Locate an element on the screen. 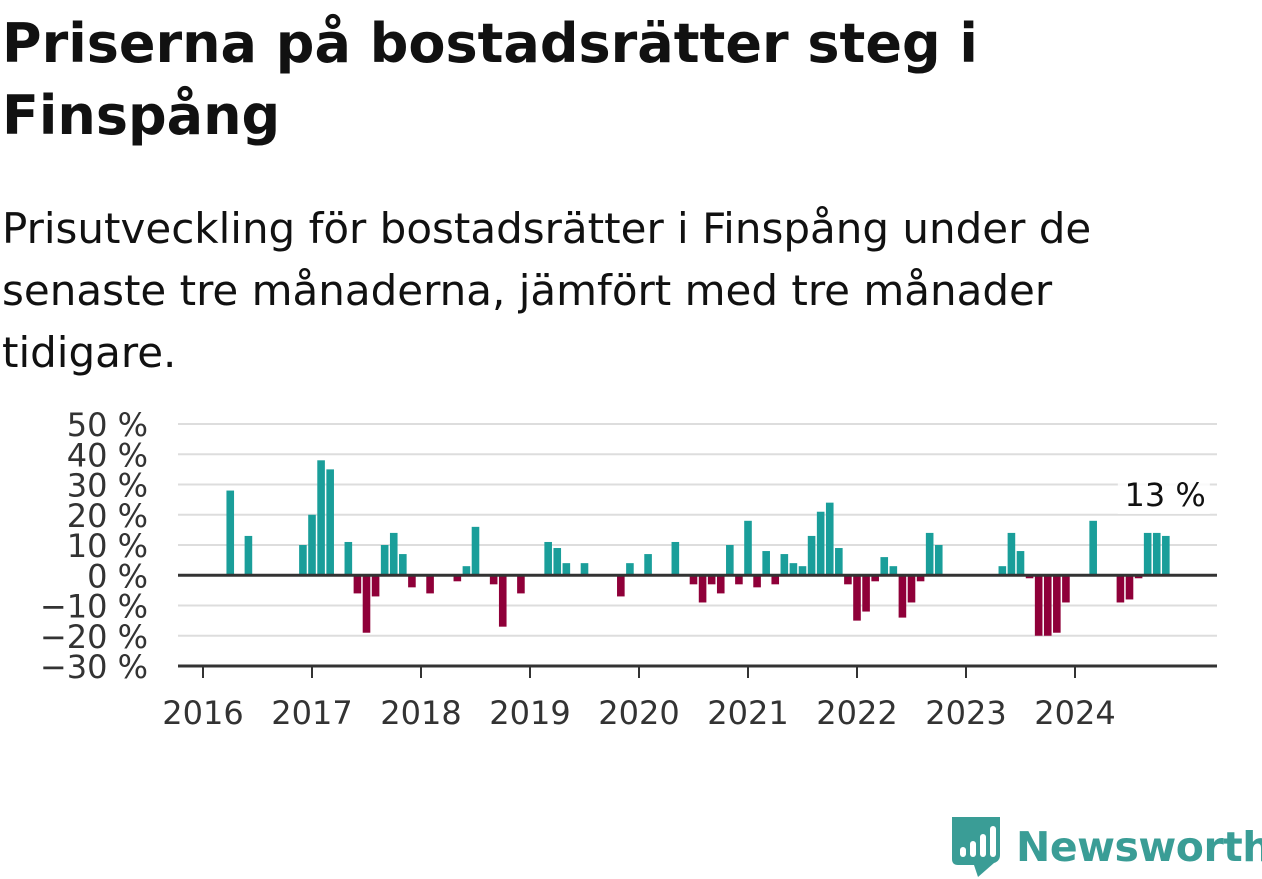 This screenshot has height=879, width=1262. y-tick-label: 0 % is located at coordinates (117, 576).